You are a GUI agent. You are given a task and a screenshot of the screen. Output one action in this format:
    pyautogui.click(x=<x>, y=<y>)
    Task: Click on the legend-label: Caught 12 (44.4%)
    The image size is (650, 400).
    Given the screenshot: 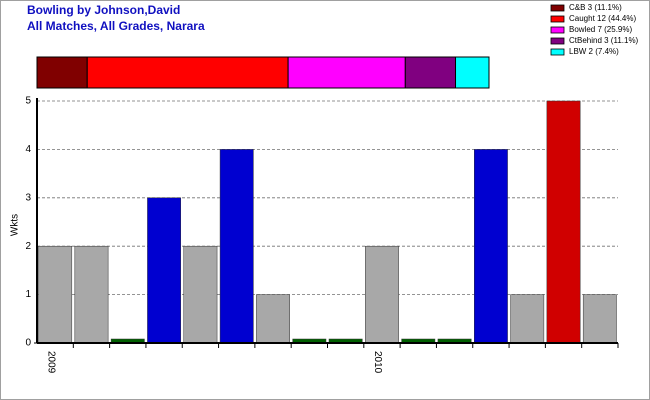 What is the action you would take?
    pyautogui.click(x=602, y=18)
    